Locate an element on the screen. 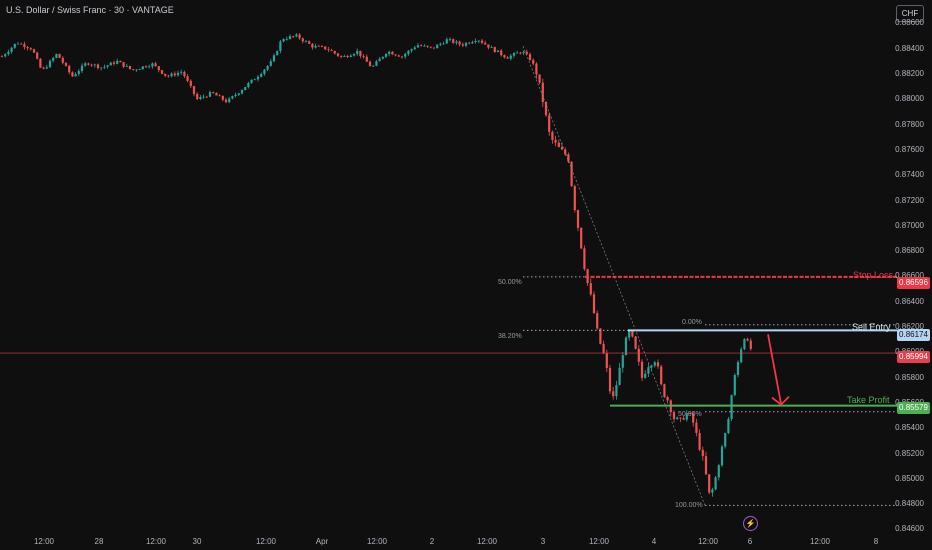 Image resolution: width=932 pixels, height=550 pixels. x-tick: 28 is located at coordinates (99, 541).